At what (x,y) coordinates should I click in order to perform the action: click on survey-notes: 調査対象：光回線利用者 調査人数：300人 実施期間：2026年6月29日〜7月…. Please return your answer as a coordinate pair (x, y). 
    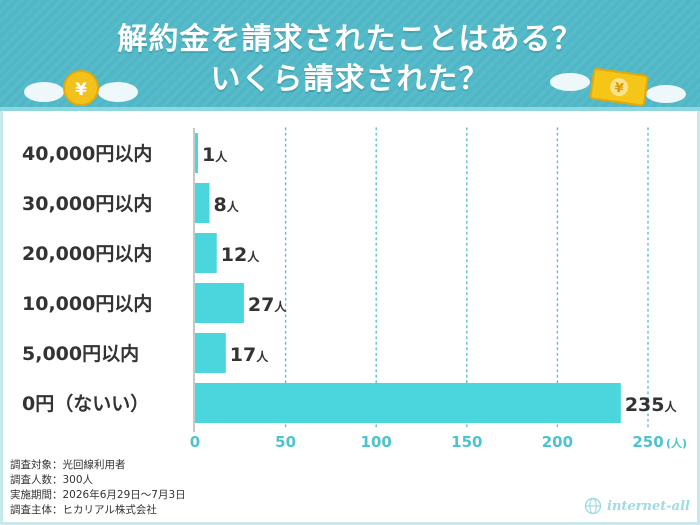
    Looking at the image, I should click on (98, 488).